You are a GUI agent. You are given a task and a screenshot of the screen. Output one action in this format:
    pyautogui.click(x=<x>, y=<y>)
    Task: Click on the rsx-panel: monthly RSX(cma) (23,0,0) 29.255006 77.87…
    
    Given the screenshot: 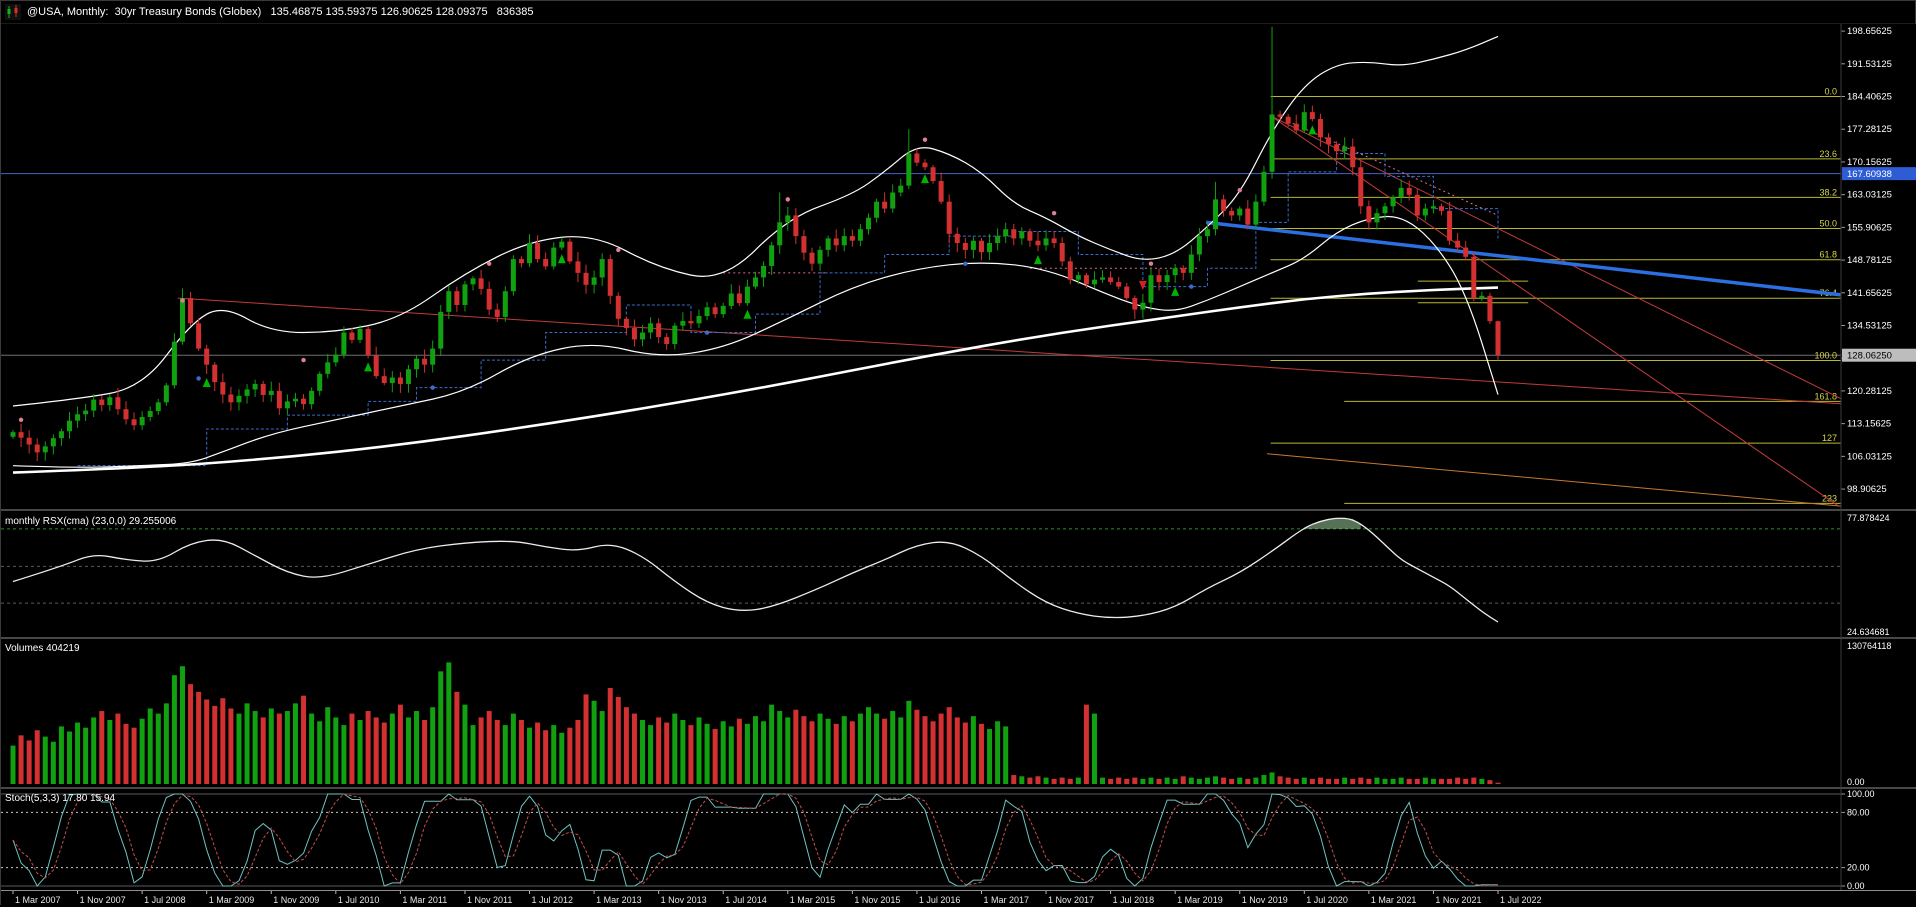 What is the action you would take?
    pyautogui.click(x=945, y=575)
    